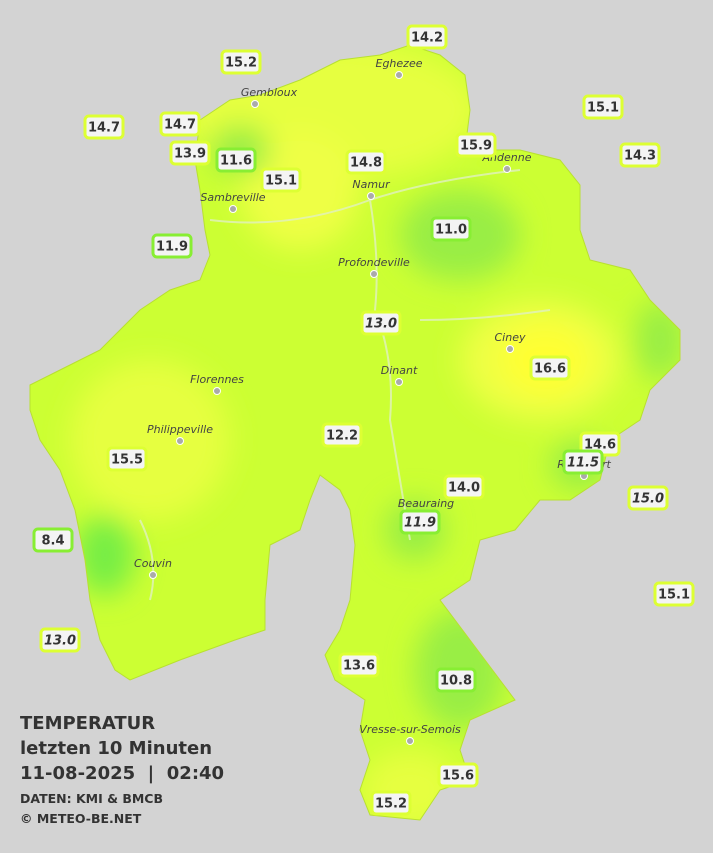  I want to click on city-name: Beauraing, so click(426, 503).